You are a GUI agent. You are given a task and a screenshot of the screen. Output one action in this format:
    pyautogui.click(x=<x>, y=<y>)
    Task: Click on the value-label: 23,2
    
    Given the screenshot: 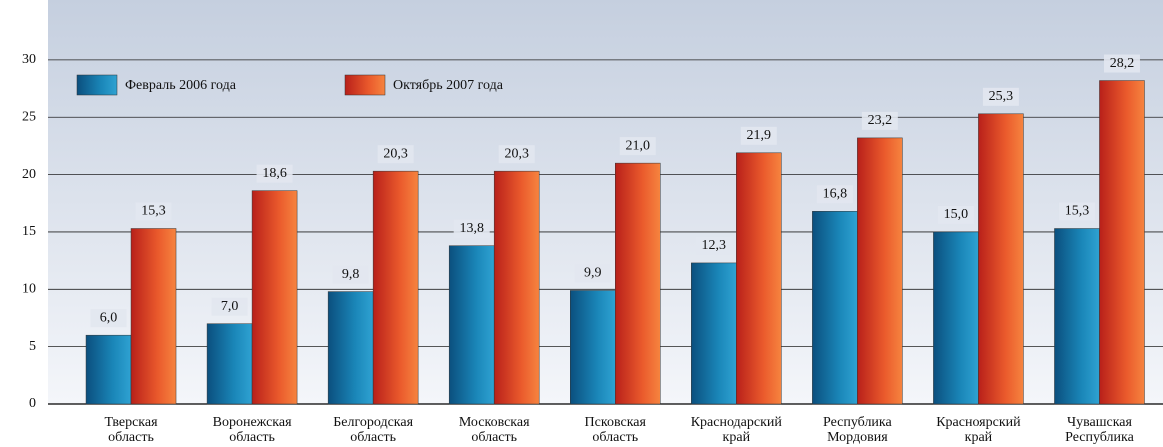 What is the action you would take?
    pyautogui.click(x=880, y=120)
    